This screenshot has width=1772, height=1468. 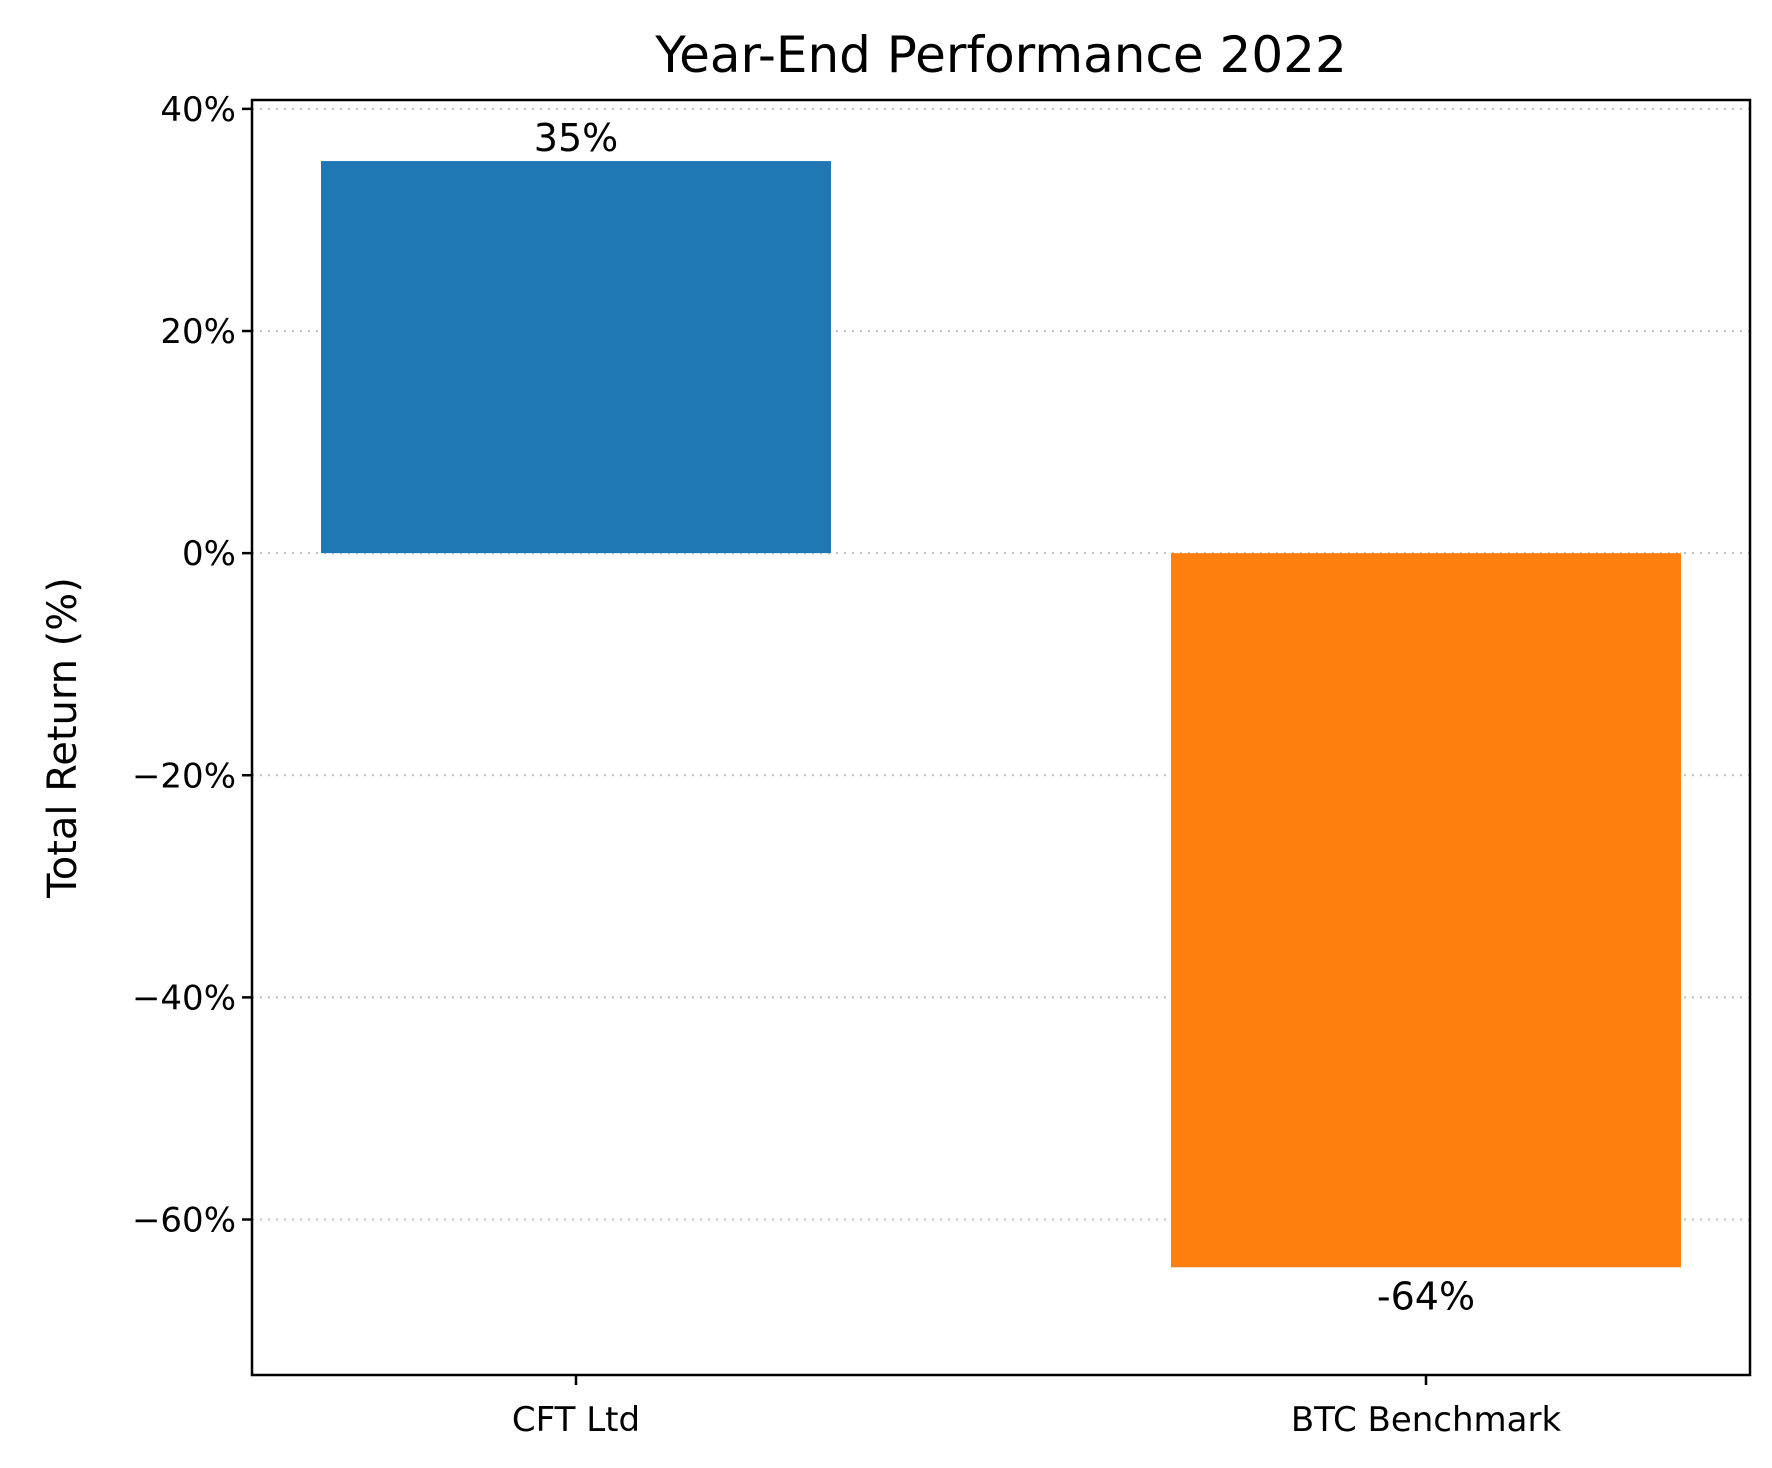 What do you see at coordinates (198, 110) in the screenshot?
I see `y-tick-label: 40%` at bounding box center [198, 110].